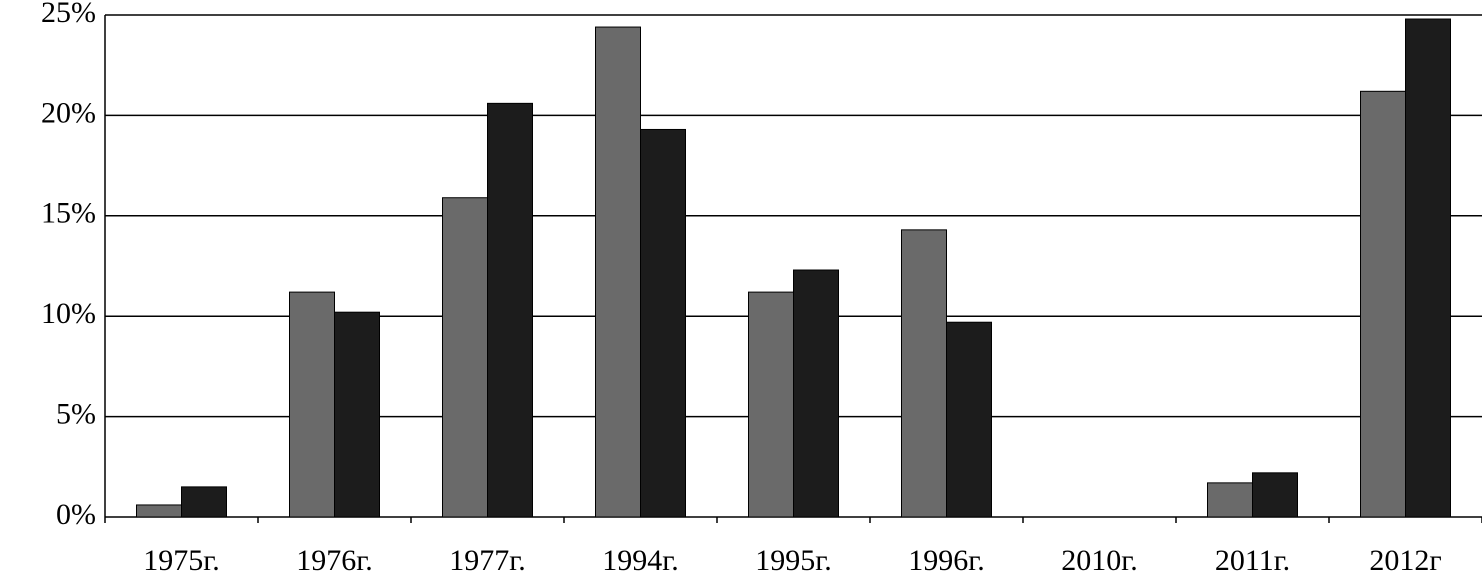  What do you see at coordinates (76, 514) in the screenshot?
I see `y-tick-label: 0%` at bounding box center [76, 514].